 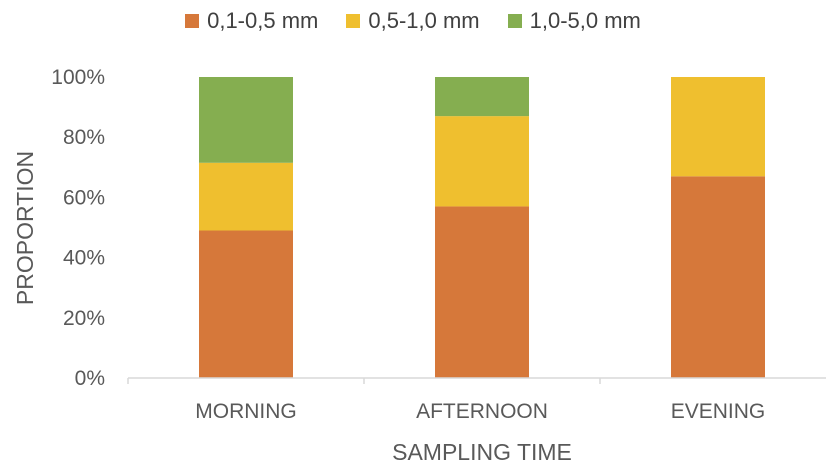 What do you see at coordinates (78, 77) in the screenshot?
I see `y-tick-label: 100%` at bounding box center [78, 77].